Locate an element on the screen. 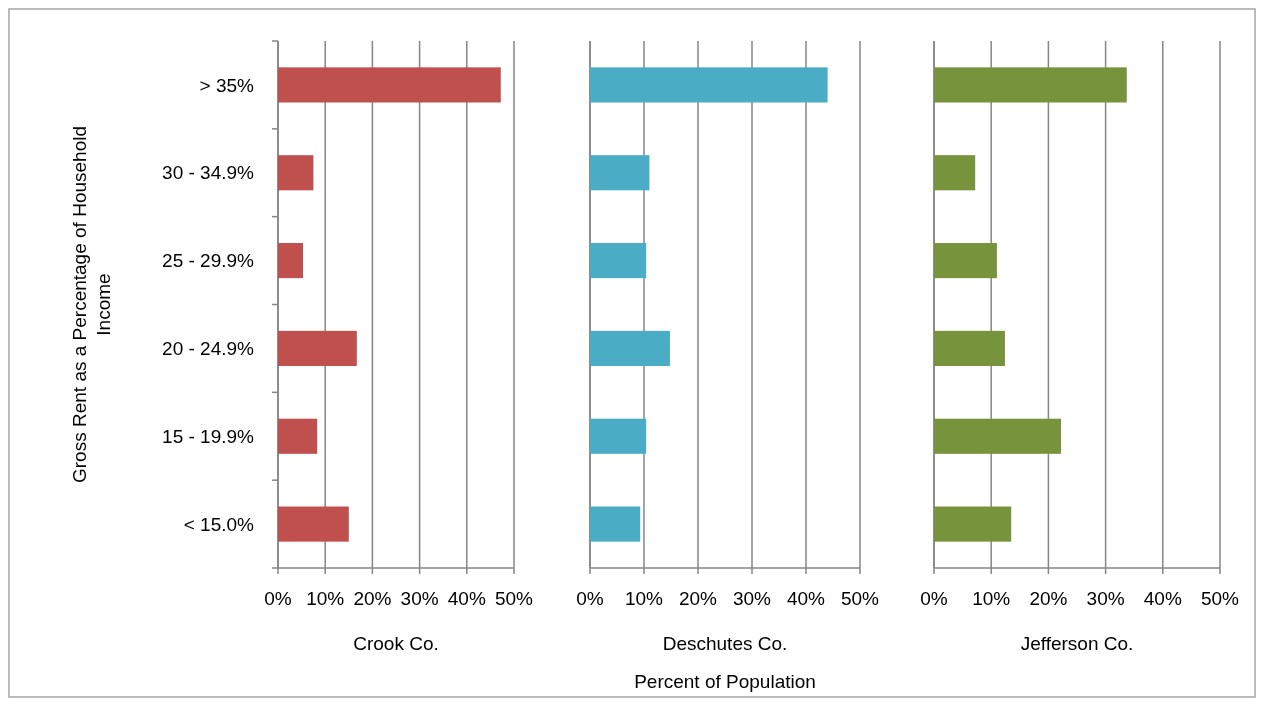 The image size is (1264, 706). y-axis-title: Gross Rent as a Percentage of Household Income is located at coordinates (91, 304).